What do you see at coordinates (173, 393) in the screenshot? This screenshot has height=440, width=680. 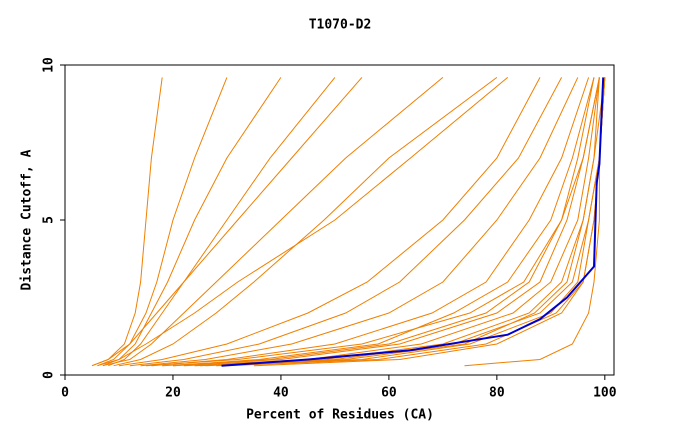 I see `x-tick-label: 20` at bounding box center [173, 393].